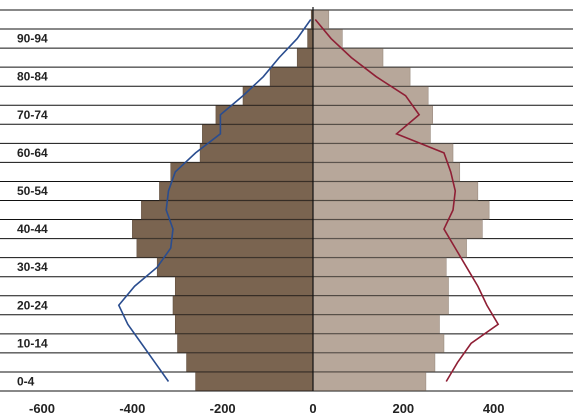 Image resolution: width=573 pixels, height=417 pixels. What do you see at coordinates (32, 39) in the screenshot?
I see `age-label-90-94: 90-94` at bounding box center [32, 39].